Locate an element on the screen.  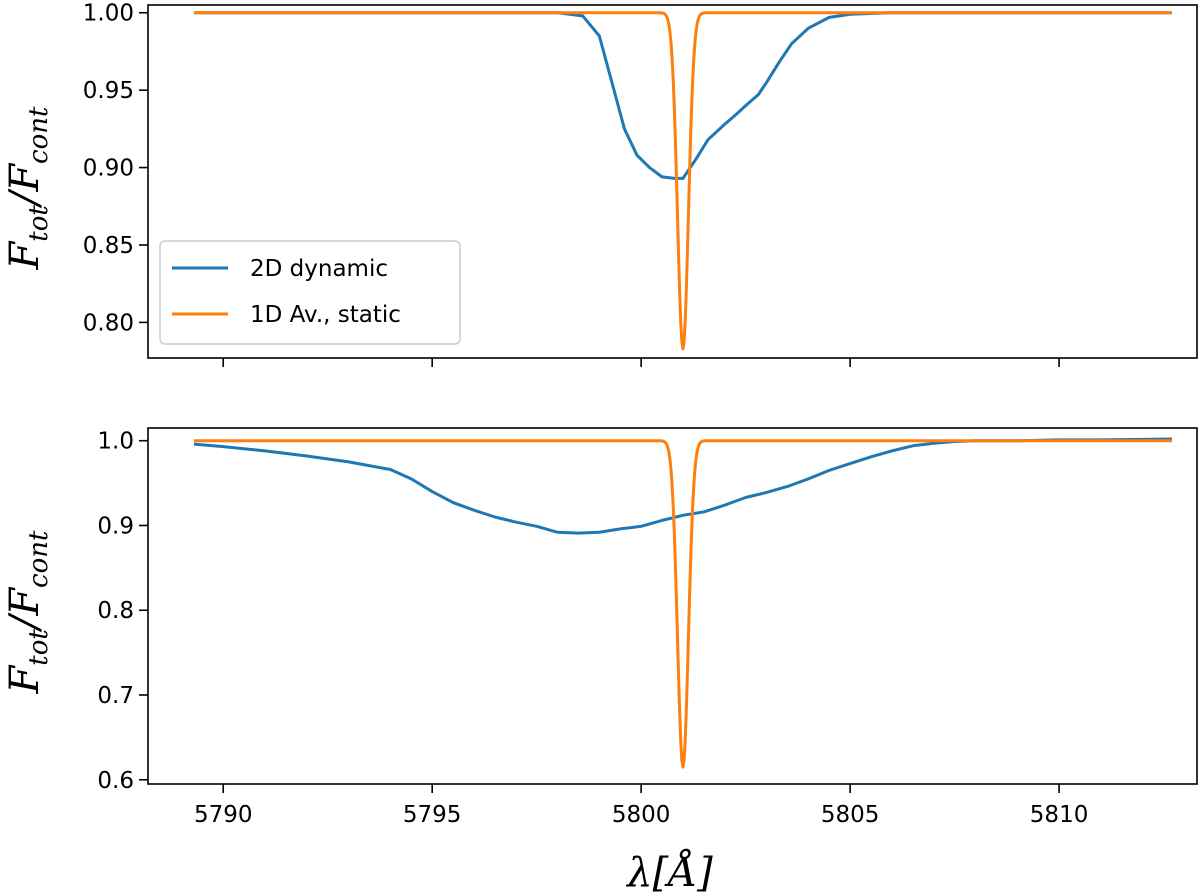
top-y-tick-label: 0.85 is located at coordinates (108, 246).